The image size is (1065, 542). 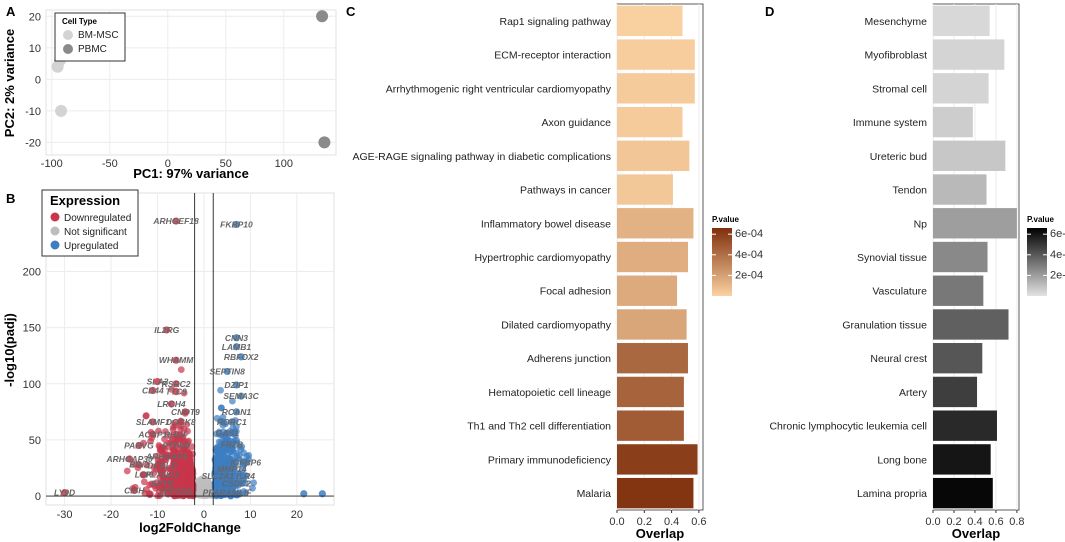 I want to click on volcano-gene-label: RBFOX2, so click(x=241, y=357).